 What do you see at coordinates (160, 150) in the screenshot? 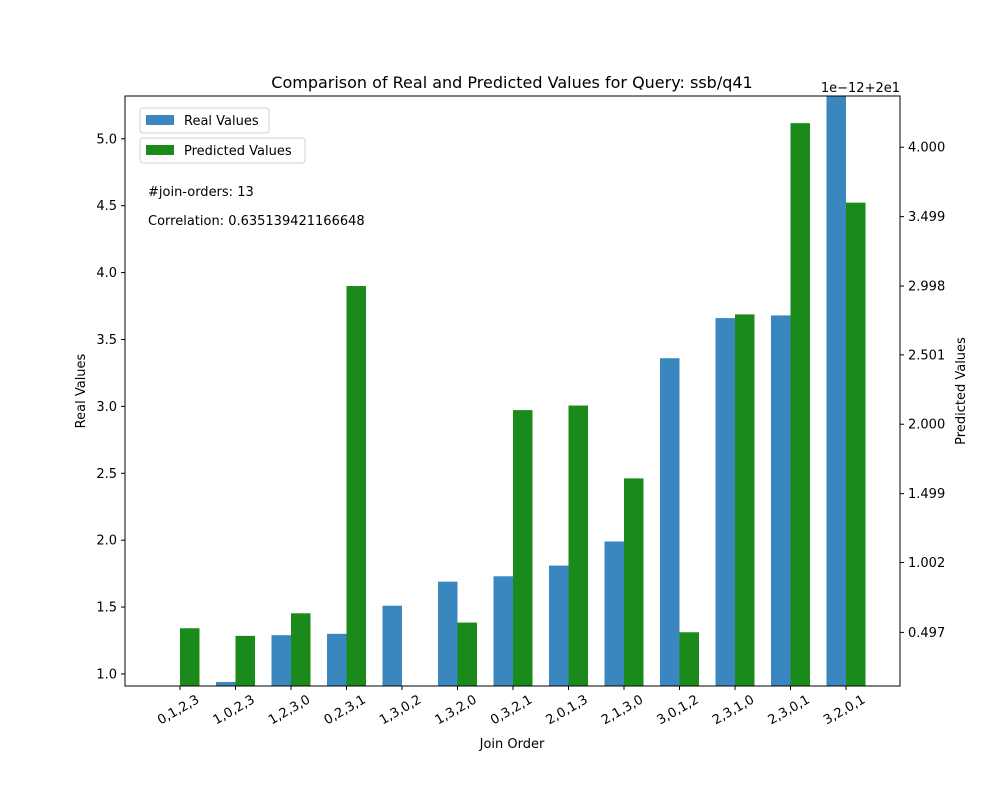
I see `legend-swatch-predicted` at bounding box center [160, 150].